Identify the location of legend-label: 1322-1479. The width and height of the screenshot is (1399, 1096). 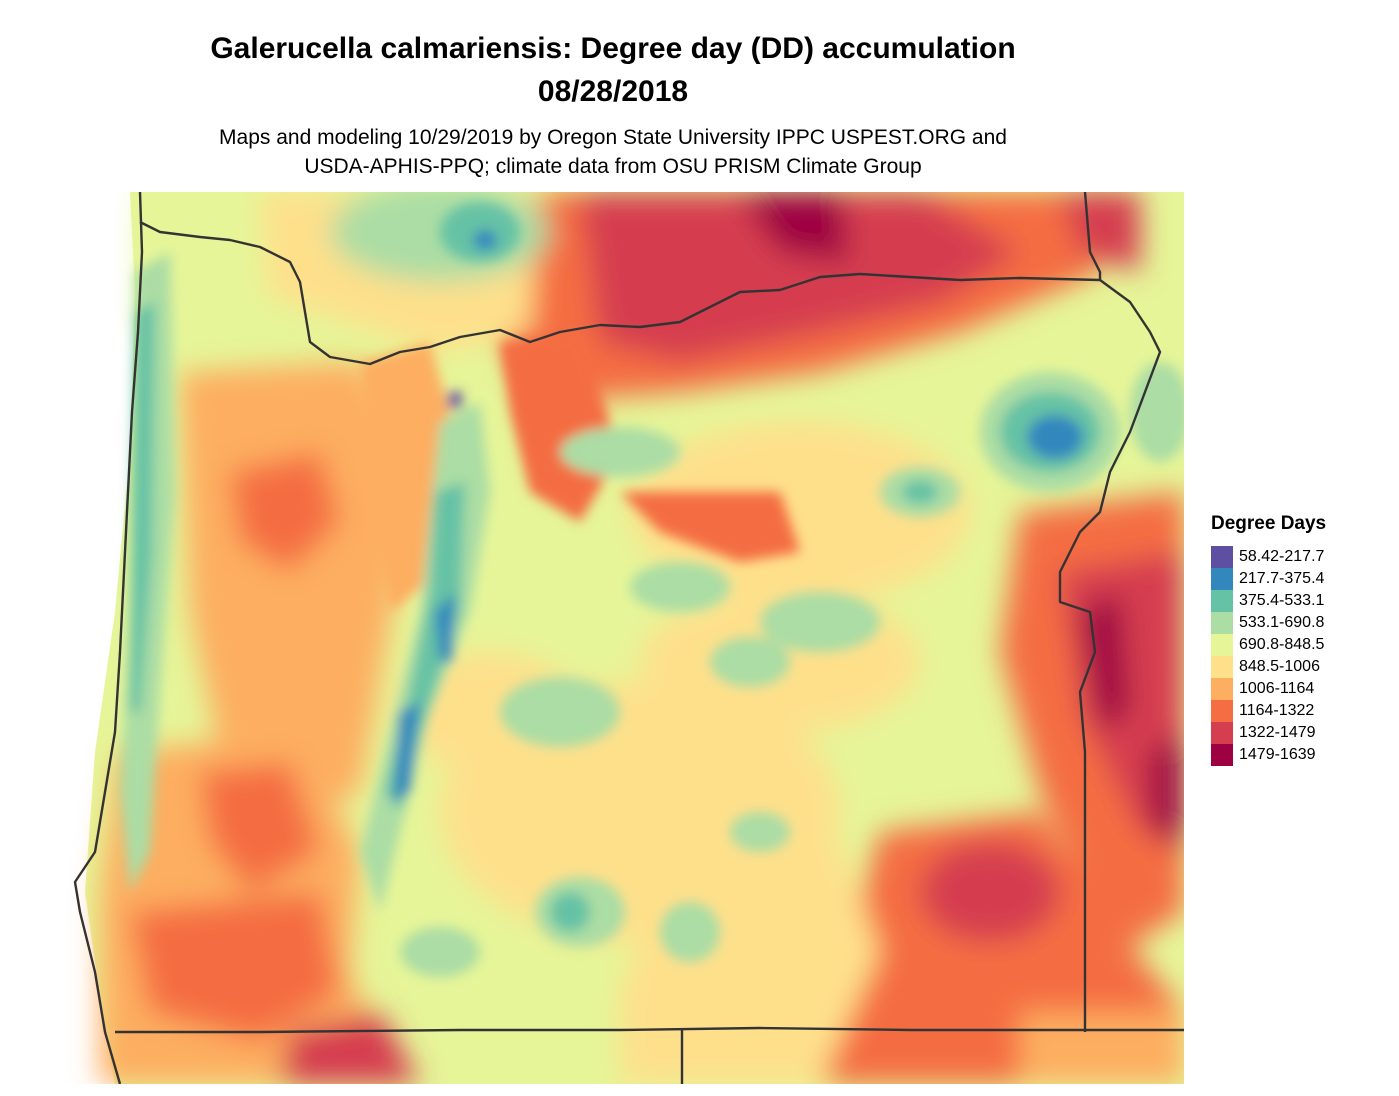
(1277, 732).